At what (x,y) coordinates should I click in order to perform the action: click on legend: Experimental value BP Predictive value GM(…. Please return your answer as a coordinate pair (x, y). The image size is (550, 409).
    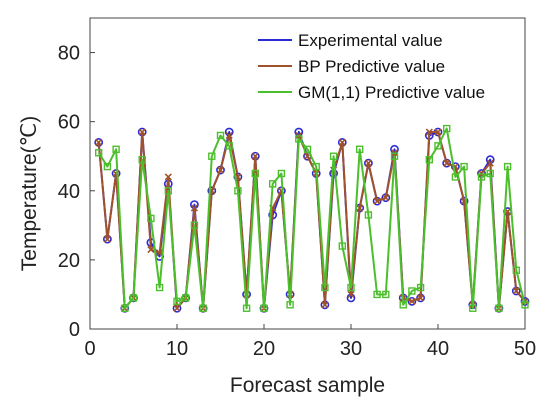
    Looking at the image, I should click on (371, 66).